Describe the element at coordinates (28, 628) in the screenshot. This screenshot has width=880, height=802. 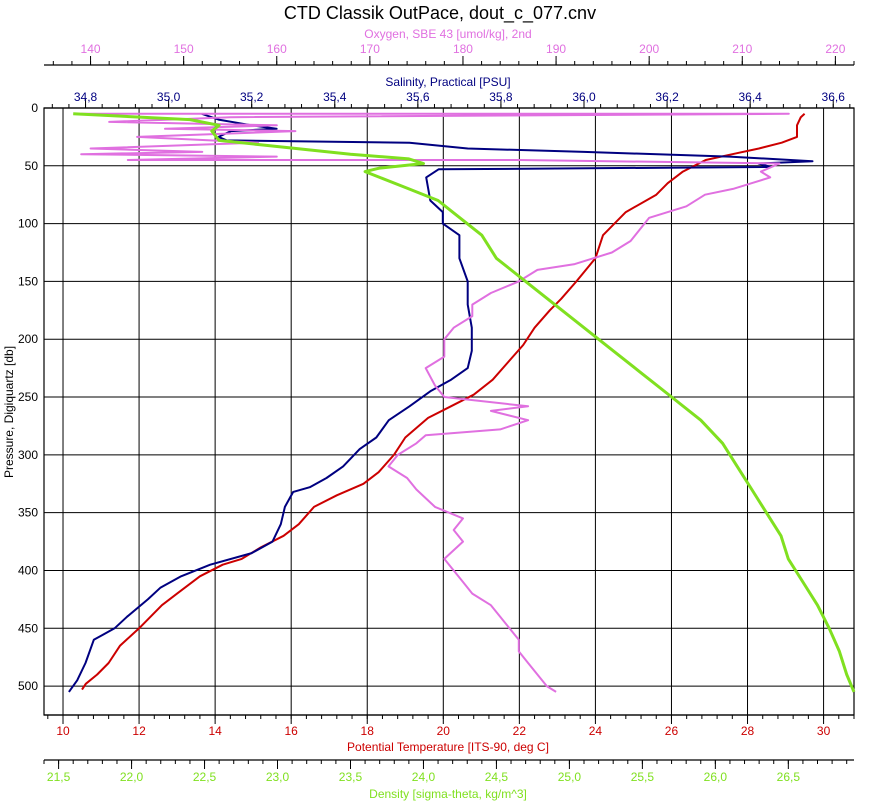
I see `pressure-tick-label: 450` at that location.